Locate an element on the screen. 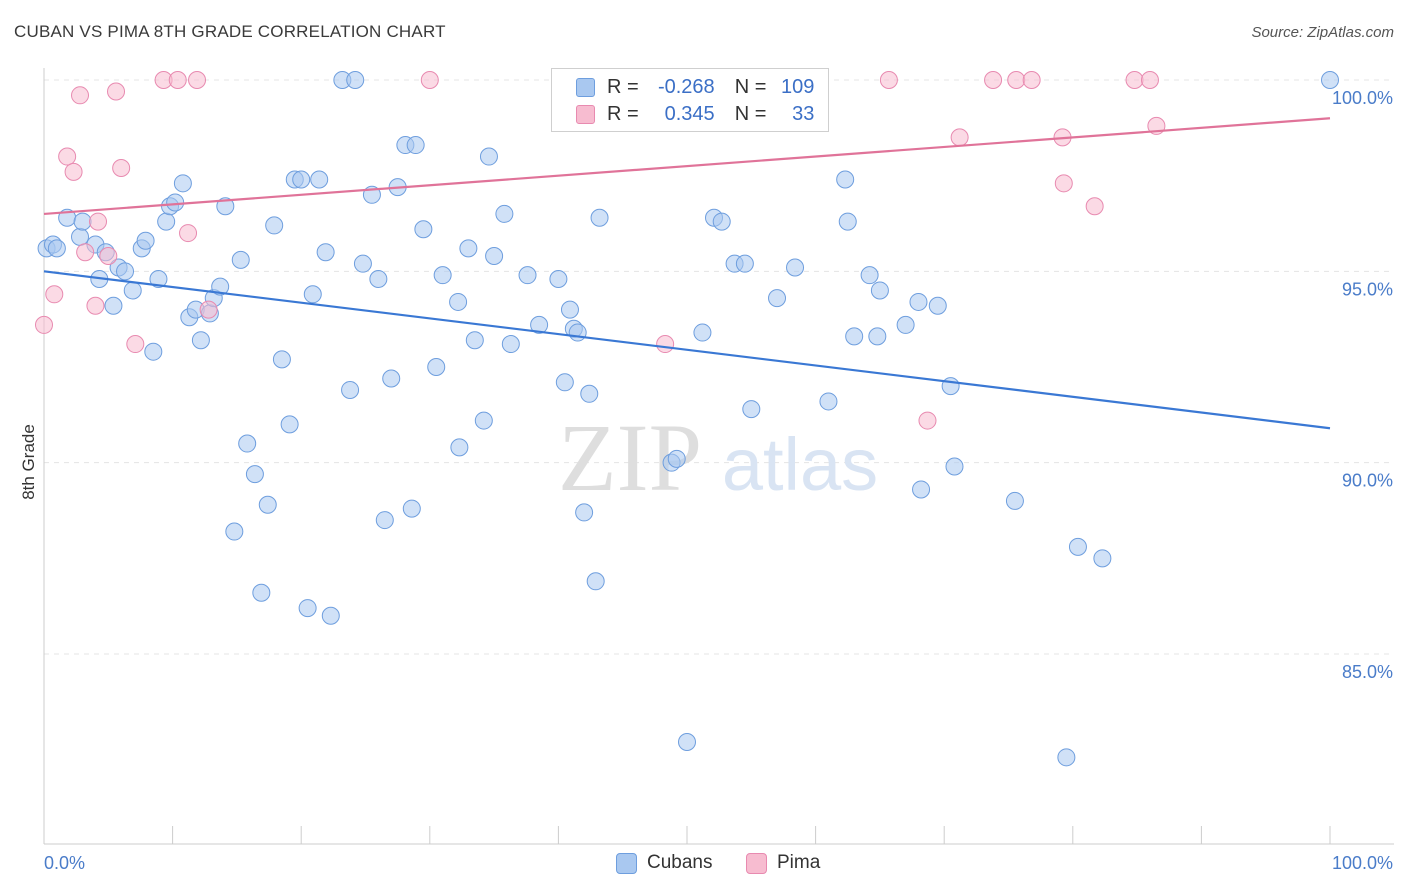 The height and width of the screenshot is (892, 1406). y-tick-label: 90.0% is located at coordinates (1367, 481).